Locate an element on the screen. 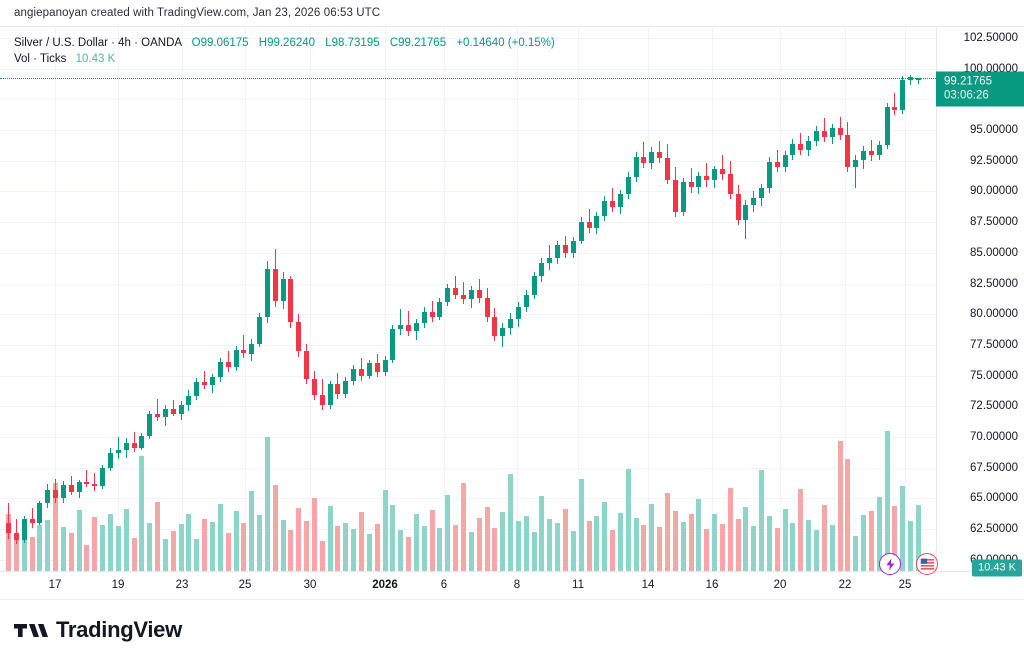 Image resolution: width=1024 pixels, height=661 pixels. time-axis-label: 20 is located at coordinates (780, 585).